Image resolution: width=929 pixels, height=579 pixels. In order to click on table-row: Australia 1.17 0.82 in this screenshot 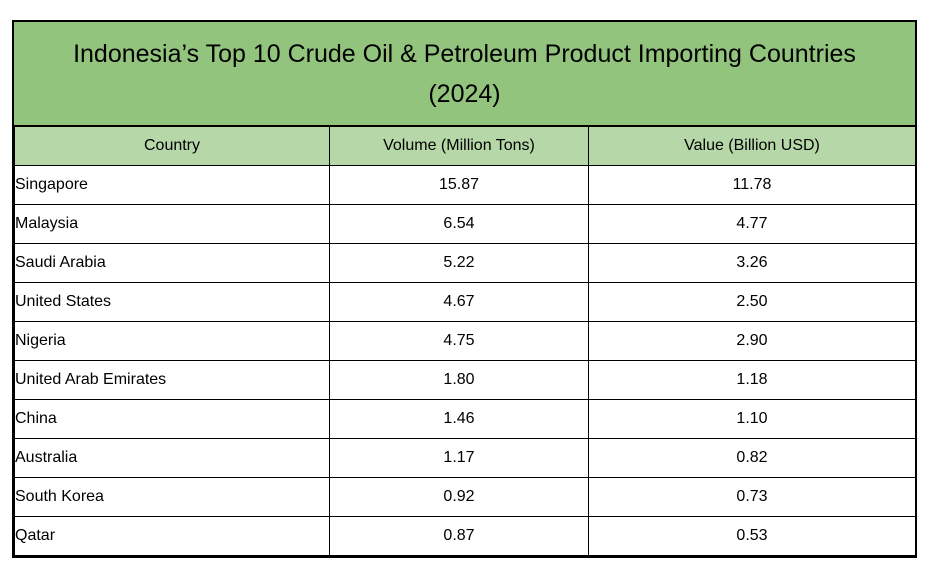, I will do `click(465, 458)`.